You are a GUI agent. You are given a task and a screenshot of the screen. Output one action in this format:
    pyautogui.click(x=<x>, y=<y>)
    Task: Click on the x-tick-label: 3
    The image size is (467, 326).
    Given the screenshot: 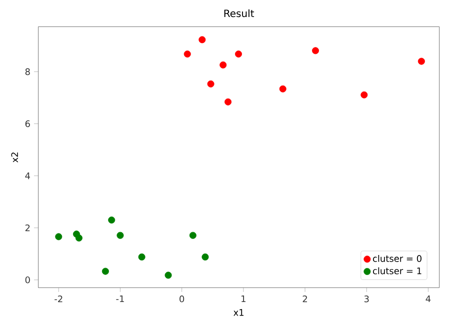 What is the action you would take?
    pyautogui.click(x=366, y=298)
    